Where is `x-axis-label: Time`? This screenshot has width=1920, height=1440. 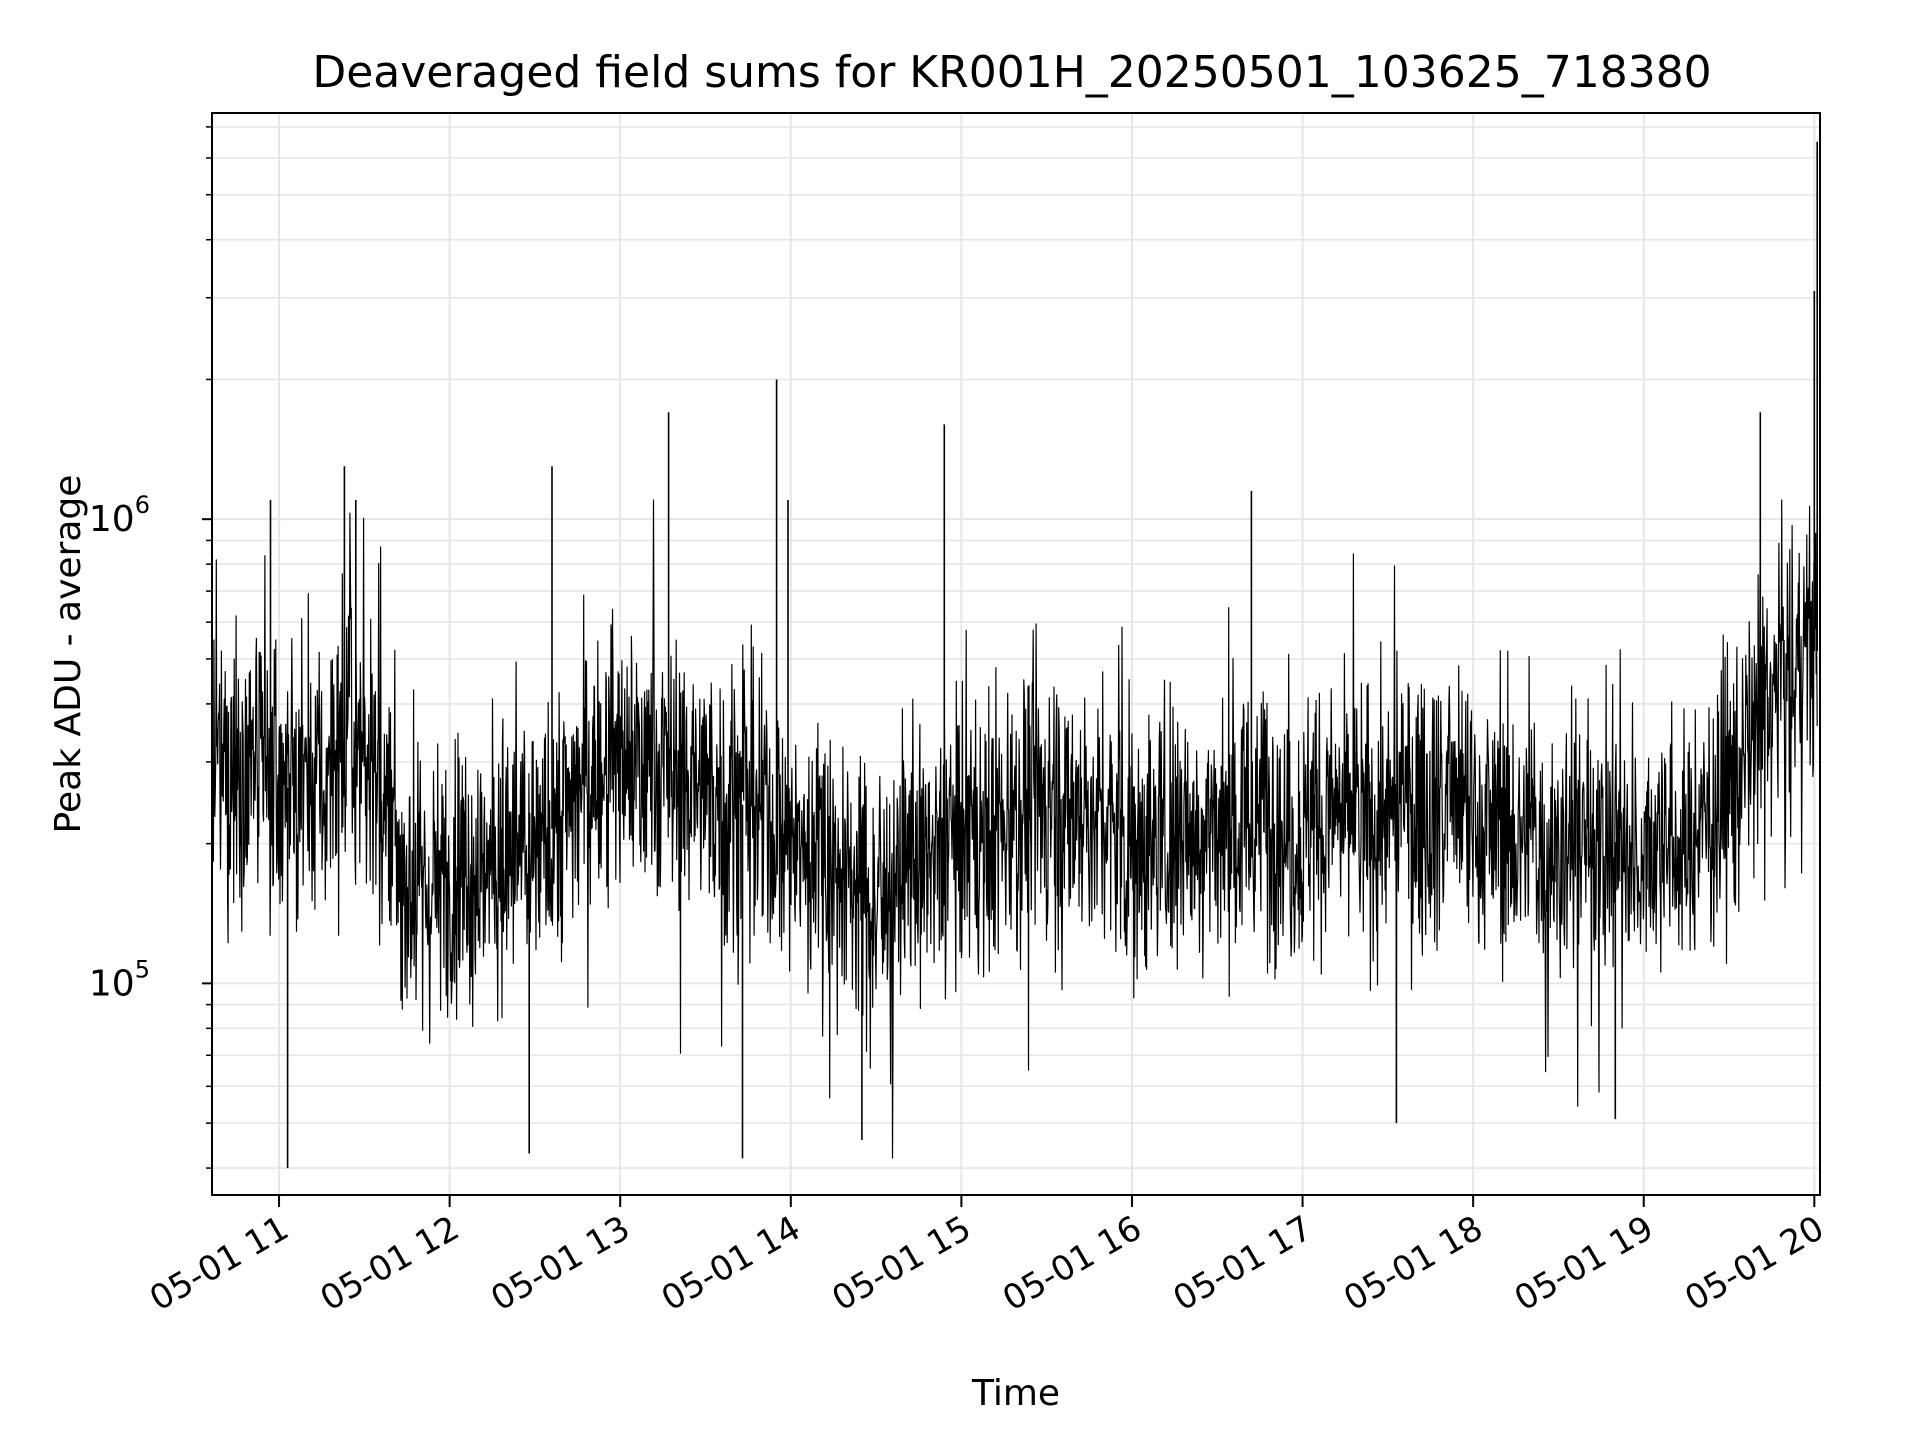
x-axis-label: Time is located at coordinates (1015, 1393).